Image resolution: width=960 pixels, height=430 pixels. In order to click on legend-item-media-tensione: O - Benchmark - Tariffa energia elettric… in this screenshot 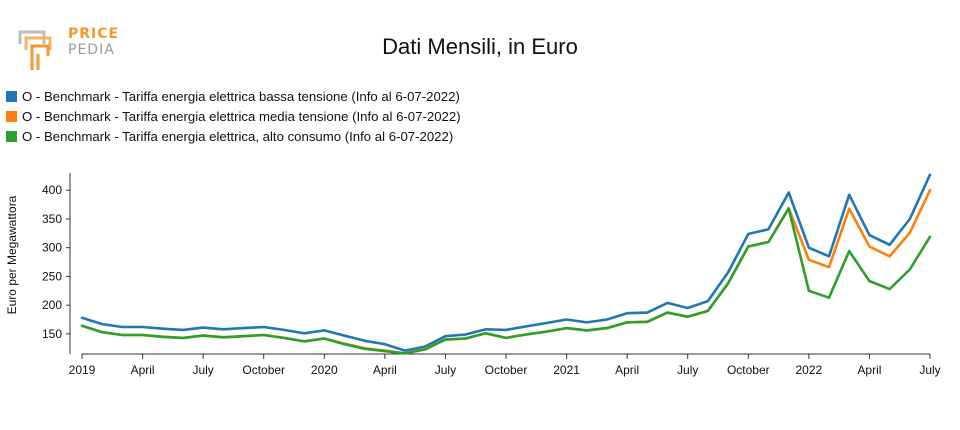, I will do `click(233, 116)`.